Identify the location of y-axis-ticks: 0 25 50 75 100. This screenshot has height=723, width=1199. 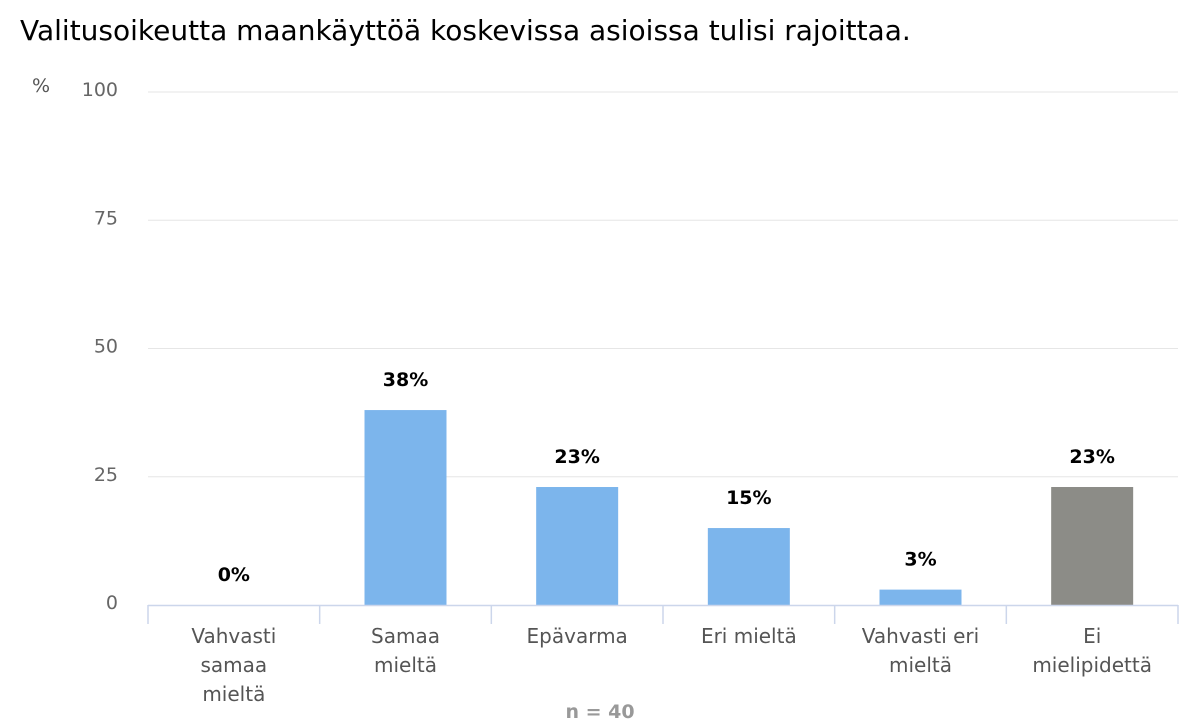
(100, 346).